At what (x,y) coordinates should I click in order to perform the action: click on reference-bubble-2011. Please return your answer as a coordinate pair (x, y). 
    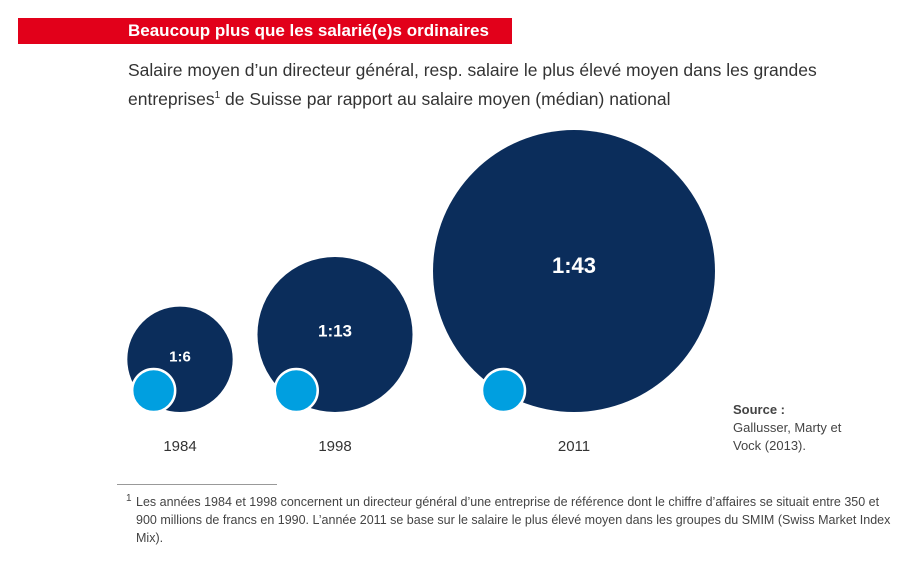
    Looking at the image, I should click on (503, 390).